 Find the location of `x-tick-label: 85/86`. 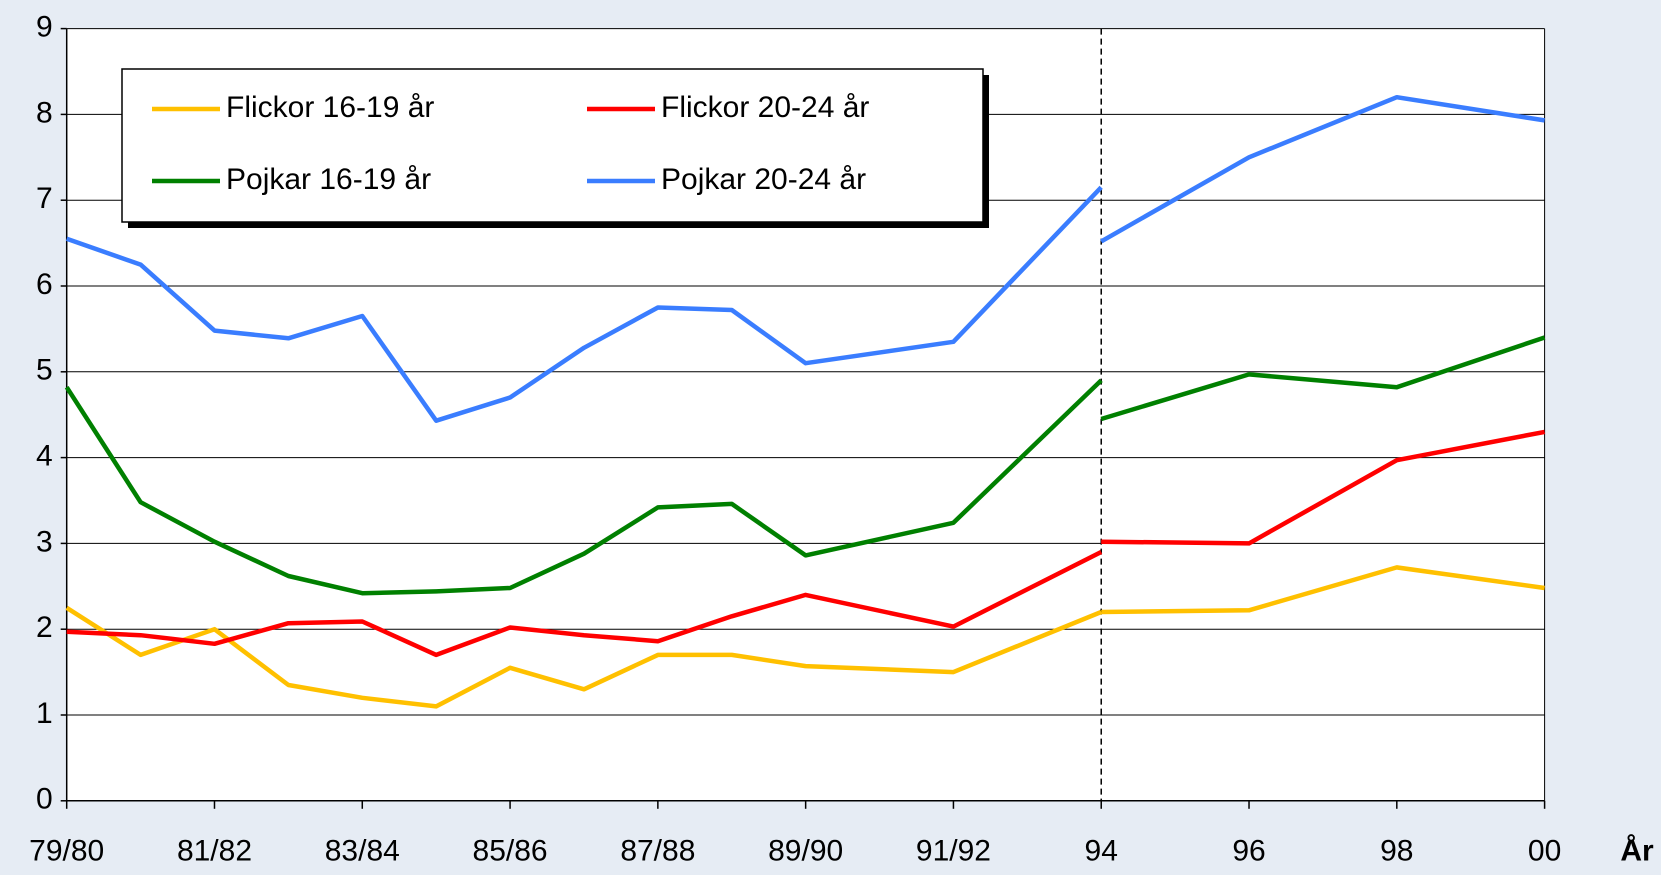

x-tick-label: 85/86 is located at coordinates (510, 851).